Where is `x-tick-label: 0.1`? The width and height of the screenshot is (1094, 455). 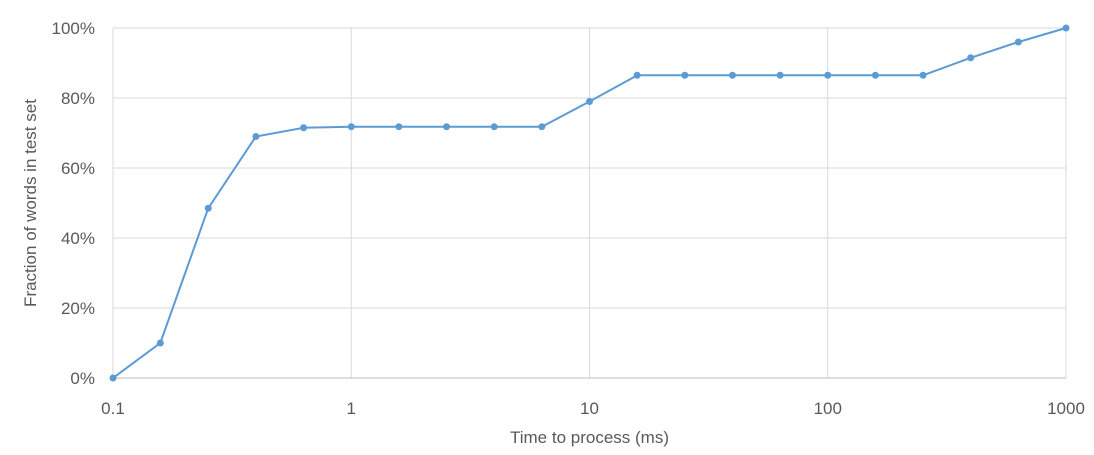
x-tick-label: 0.1 is located at coordinates (113, 408).